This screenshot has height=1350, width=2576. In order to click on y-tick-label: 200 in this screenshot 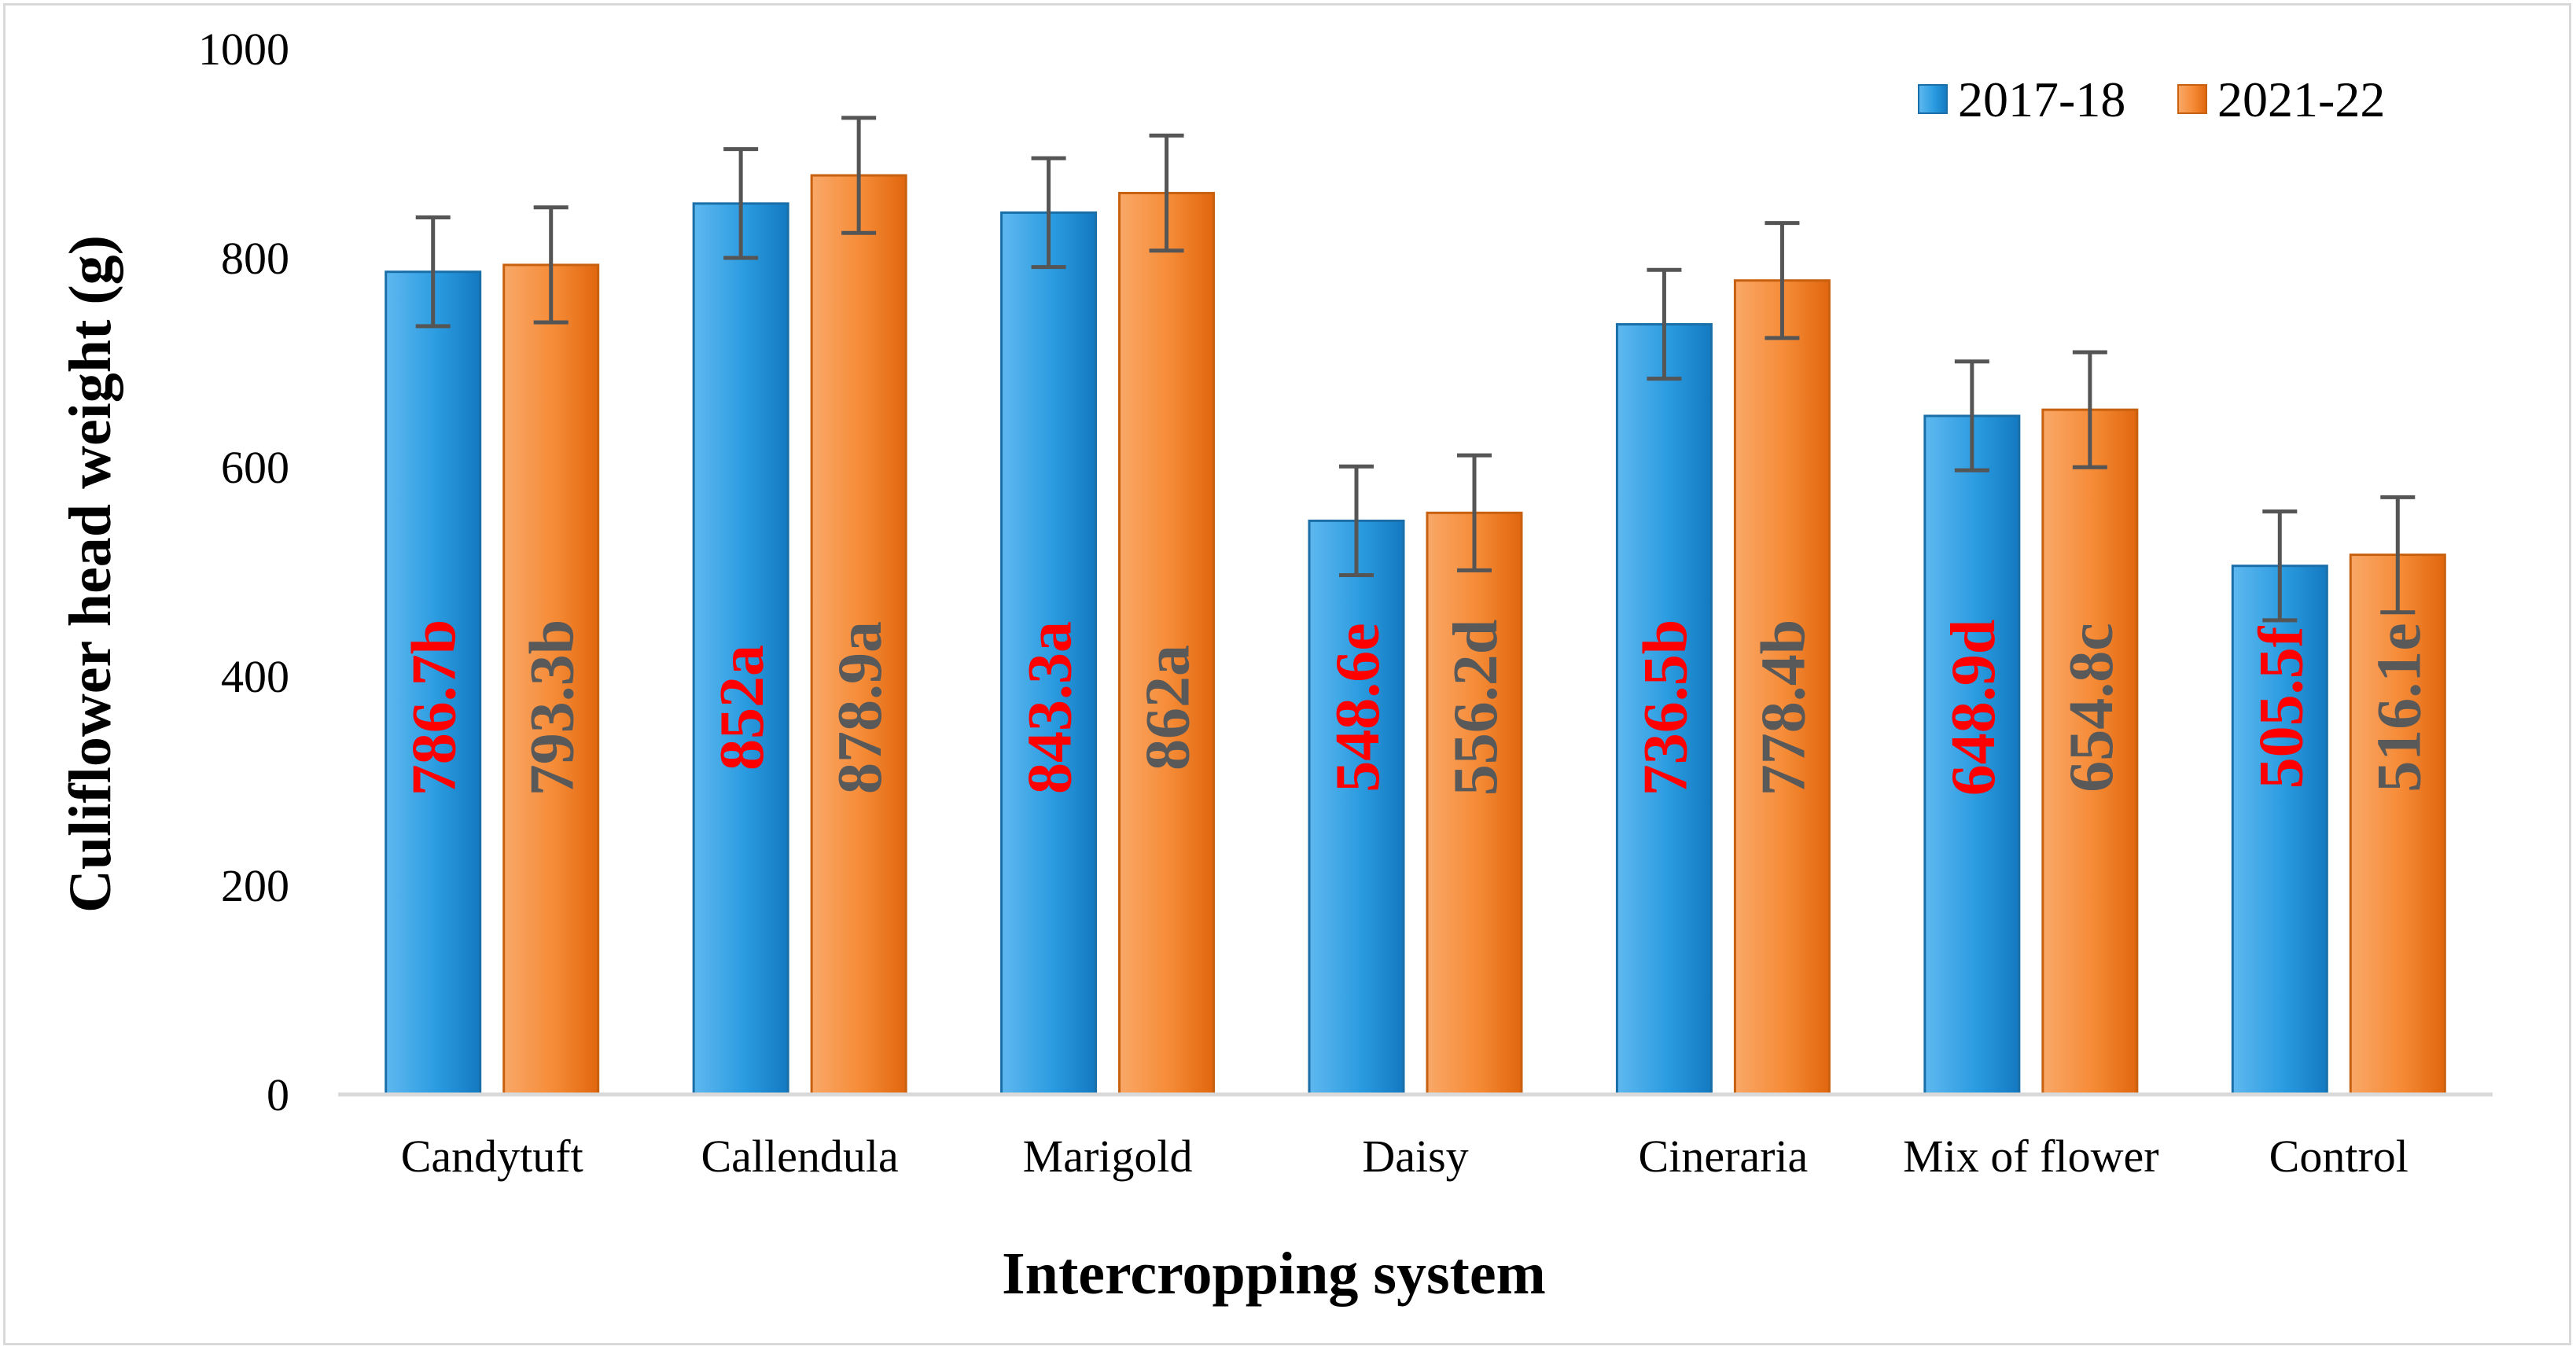, I will do `click(255, 885)`.